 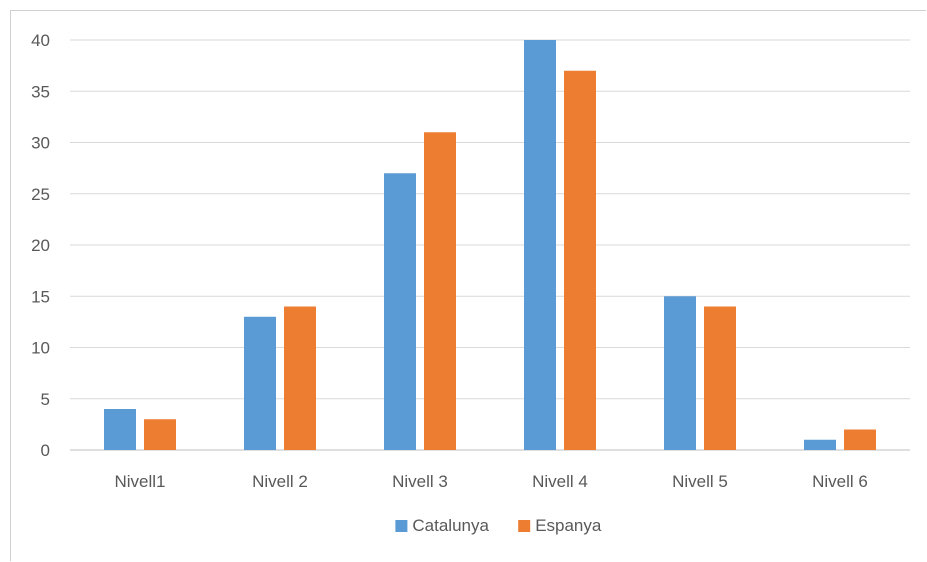 What do you see at coordinates (40, 348) in the screenshot?
I see `y-tick-label: 10` at bounding box center [40, 348].